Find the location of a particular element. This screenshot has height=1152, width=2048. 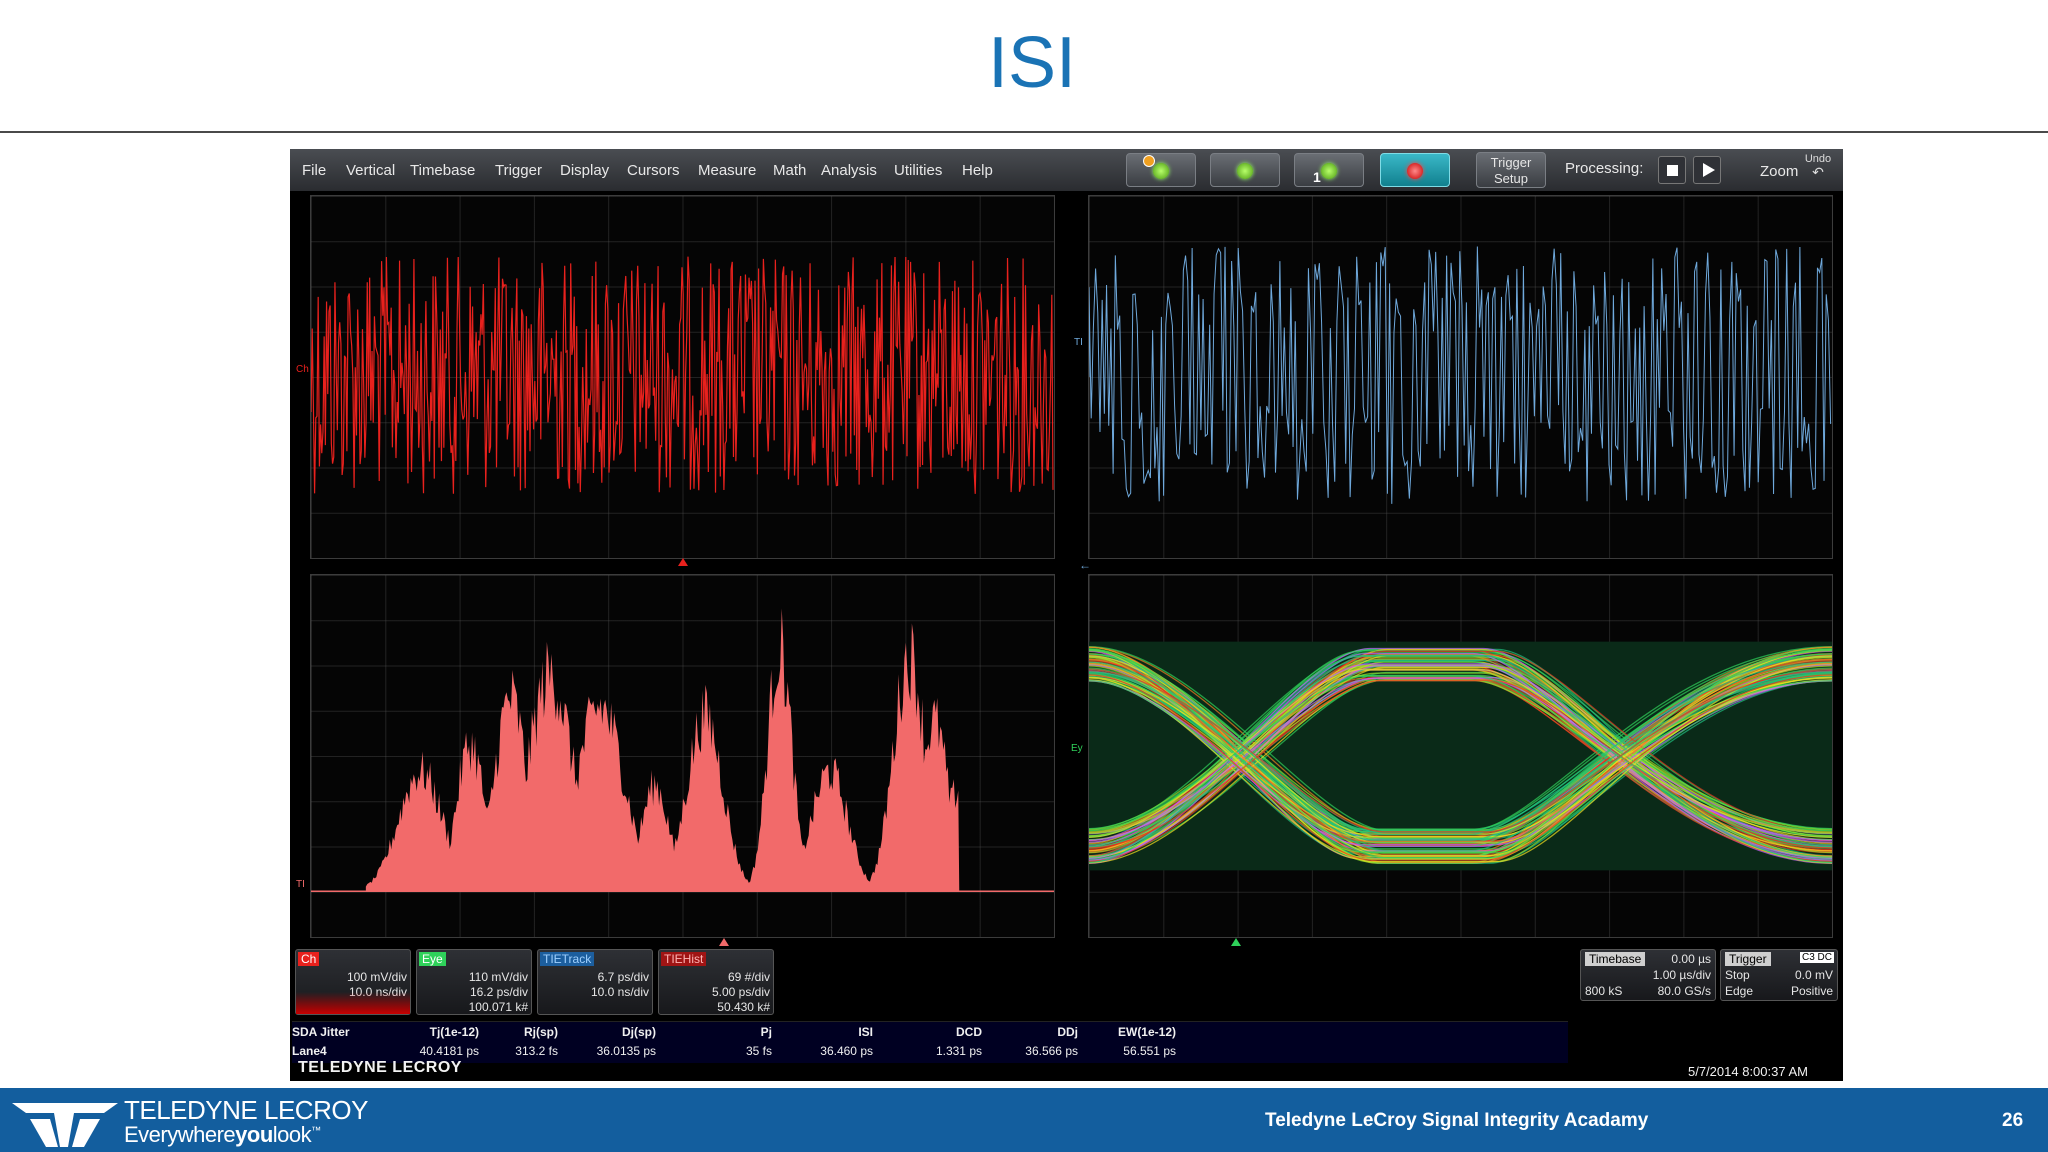

tie-histogram-grid is located at coordinates (682, 756).